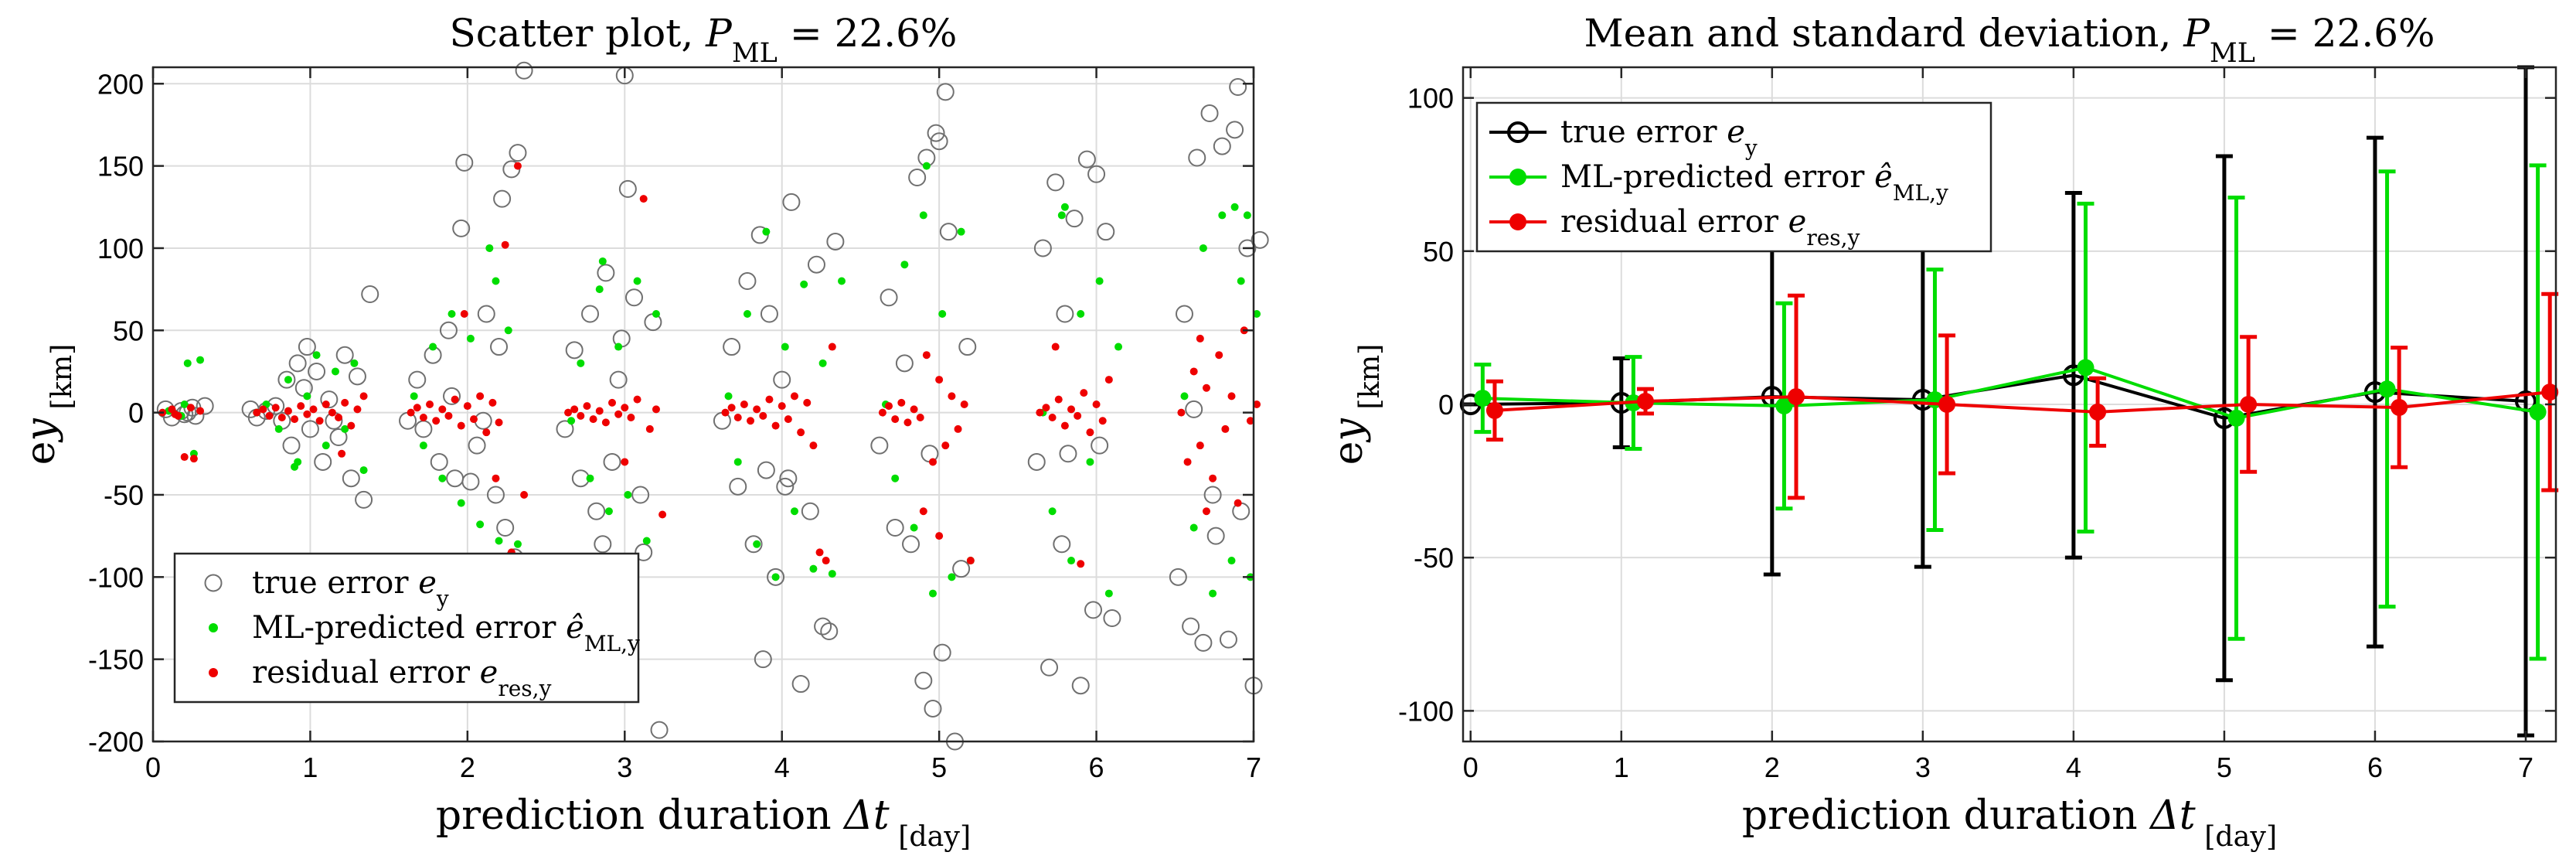 Image resolution: width=2576 pixels, height=859 pixels. I want to click on chart-title-part: = 22.6%, so click(2345, 33).